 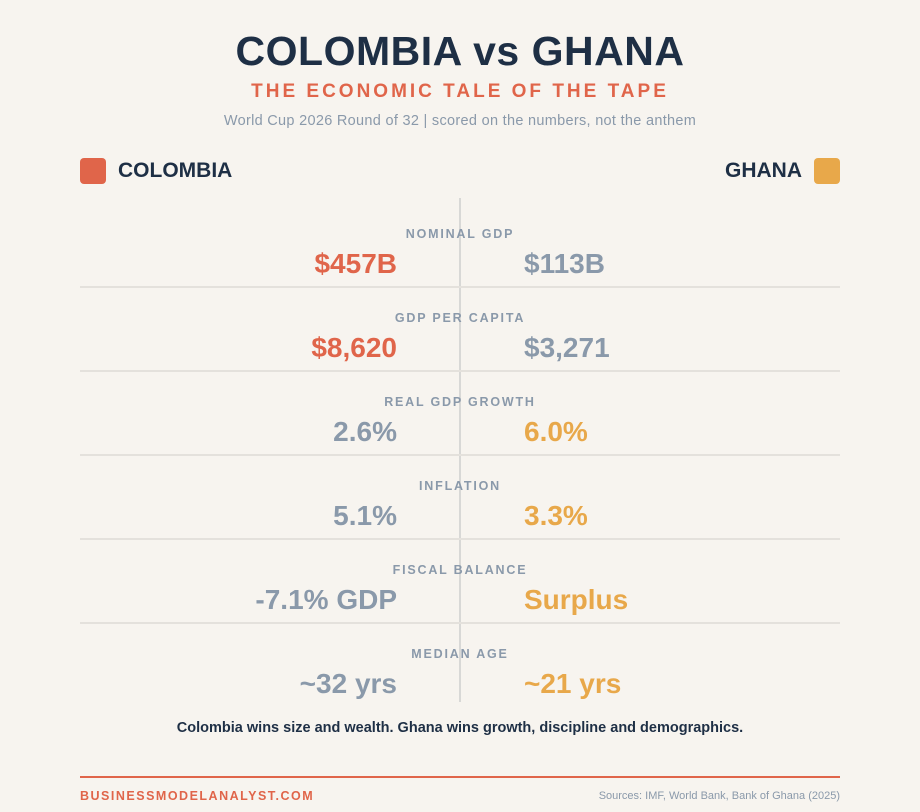 I want to click on metric-value-right: 6.0%, so click(x=556, y=431).